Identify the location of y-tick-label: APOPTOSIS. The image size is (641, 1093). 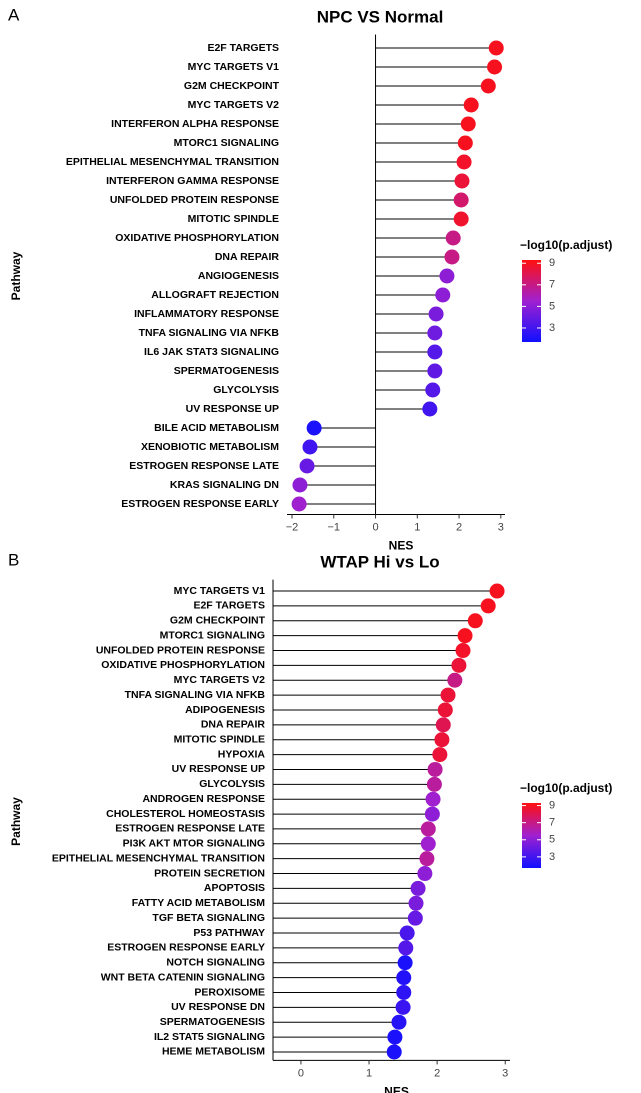
(234, 888).